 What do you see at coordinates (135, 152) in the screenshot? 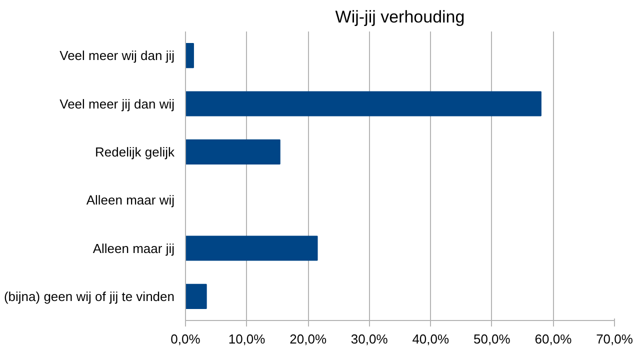
I see `y-tick-label: Redelijk gelijk` at bounding box center [135, 152].